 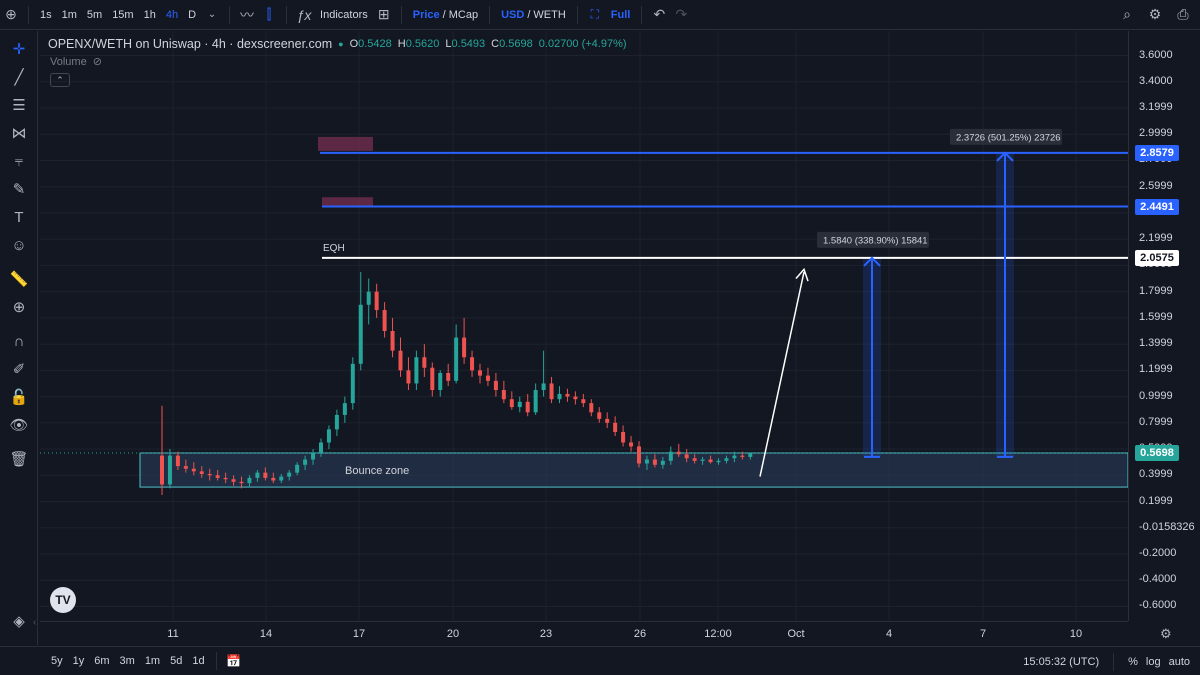 What do you see at coordinates (1133, 661) in the screenshot?
I see `percent-toggle: %` at bounding box center [1133, 661].